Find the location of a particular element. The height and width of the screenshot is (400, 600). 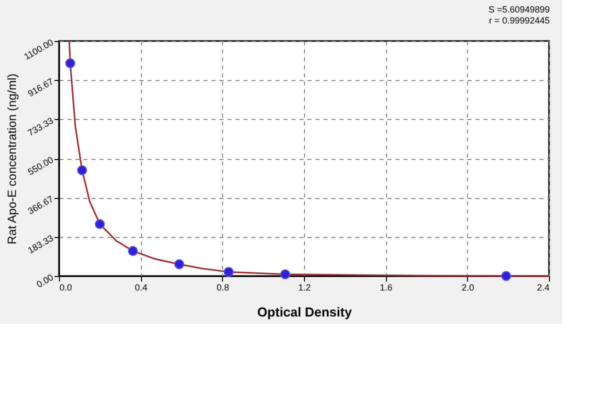

x-tick-label: 2.0 is located at coordinates (468, 287).